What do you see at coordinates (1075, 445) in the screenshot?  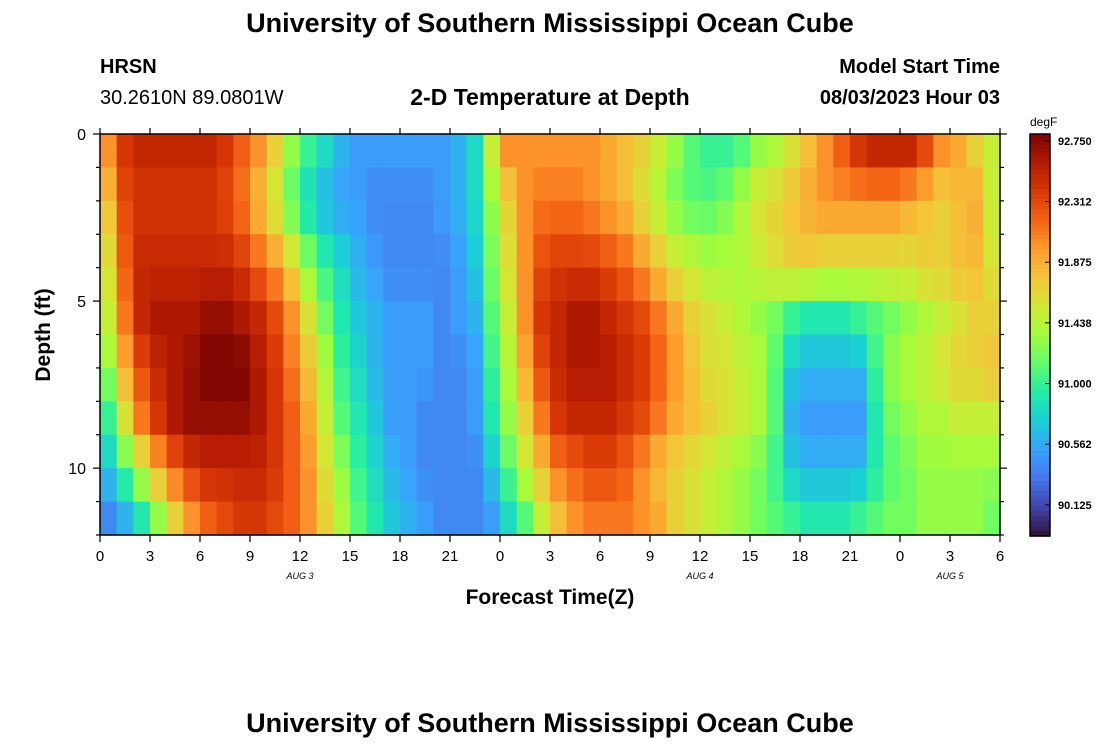 I see `colorbar-label: 90.562` at bounding box center [1075, 445].